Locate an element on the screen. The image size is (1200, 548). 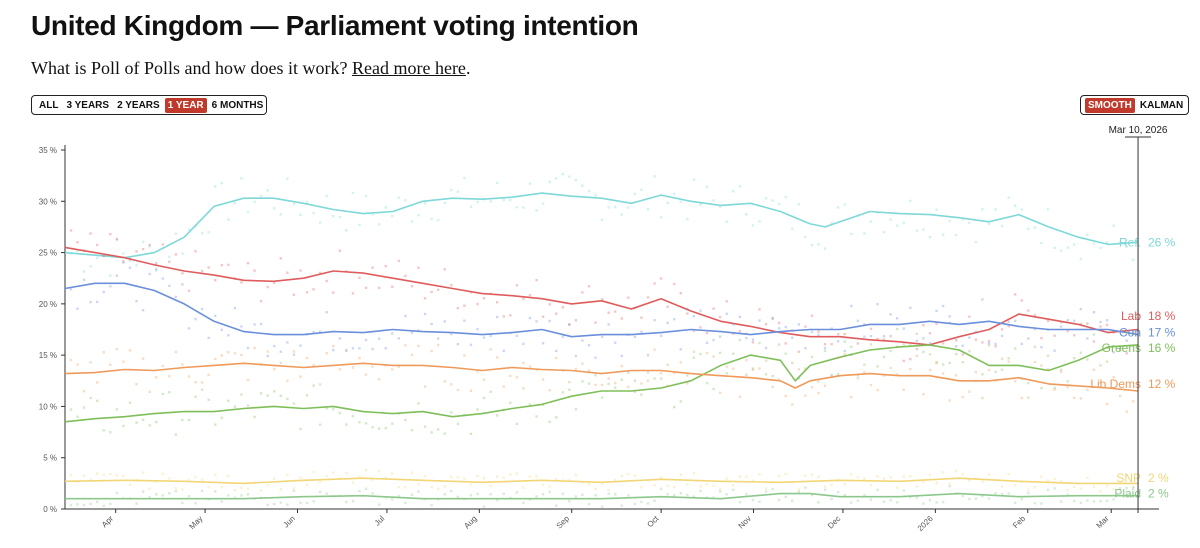
series-line-lib-dems is located at coordinates (601, 377).